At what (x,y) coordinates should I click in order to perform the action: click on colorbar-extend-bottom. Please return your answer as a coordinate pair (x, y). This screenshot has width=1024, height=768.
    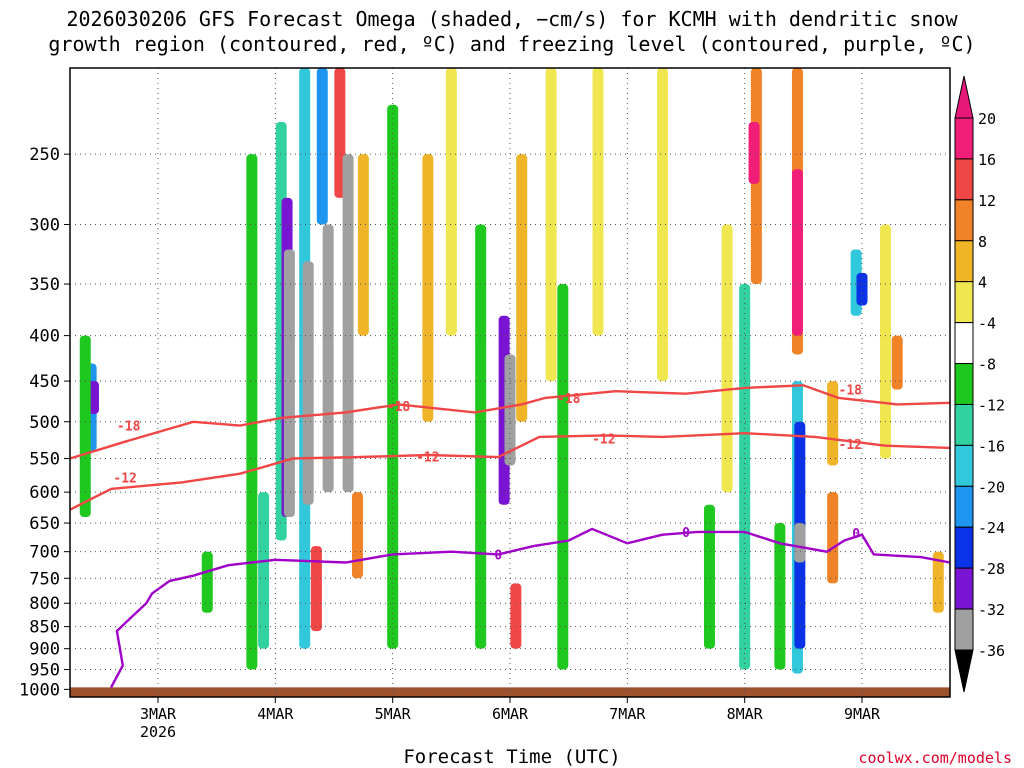
    Looking at the image, I should click on (964, 671).